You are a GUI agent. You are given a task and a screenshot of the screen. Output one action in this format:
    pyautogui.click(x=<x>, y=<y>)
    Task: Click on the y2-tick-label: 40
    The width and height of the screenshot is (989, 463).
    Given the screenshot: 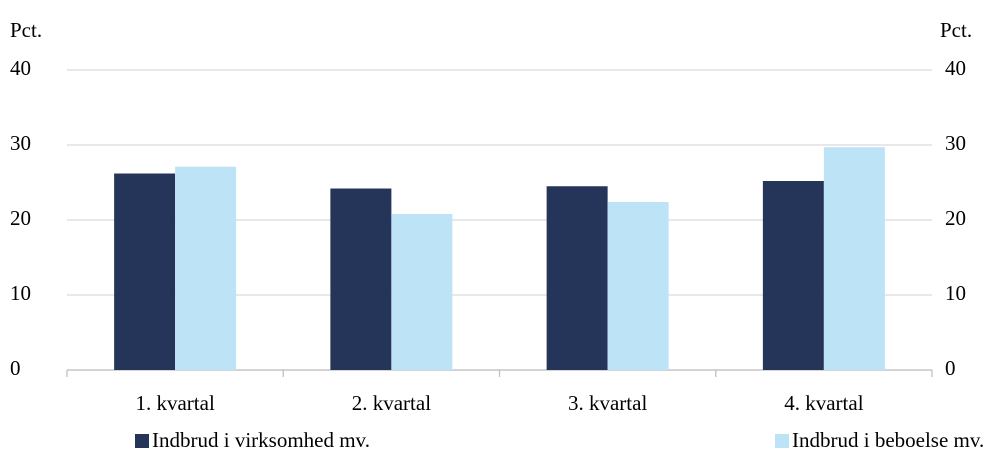 What is the action you would take?
    pyautogui.click(x=955, y=68)
    